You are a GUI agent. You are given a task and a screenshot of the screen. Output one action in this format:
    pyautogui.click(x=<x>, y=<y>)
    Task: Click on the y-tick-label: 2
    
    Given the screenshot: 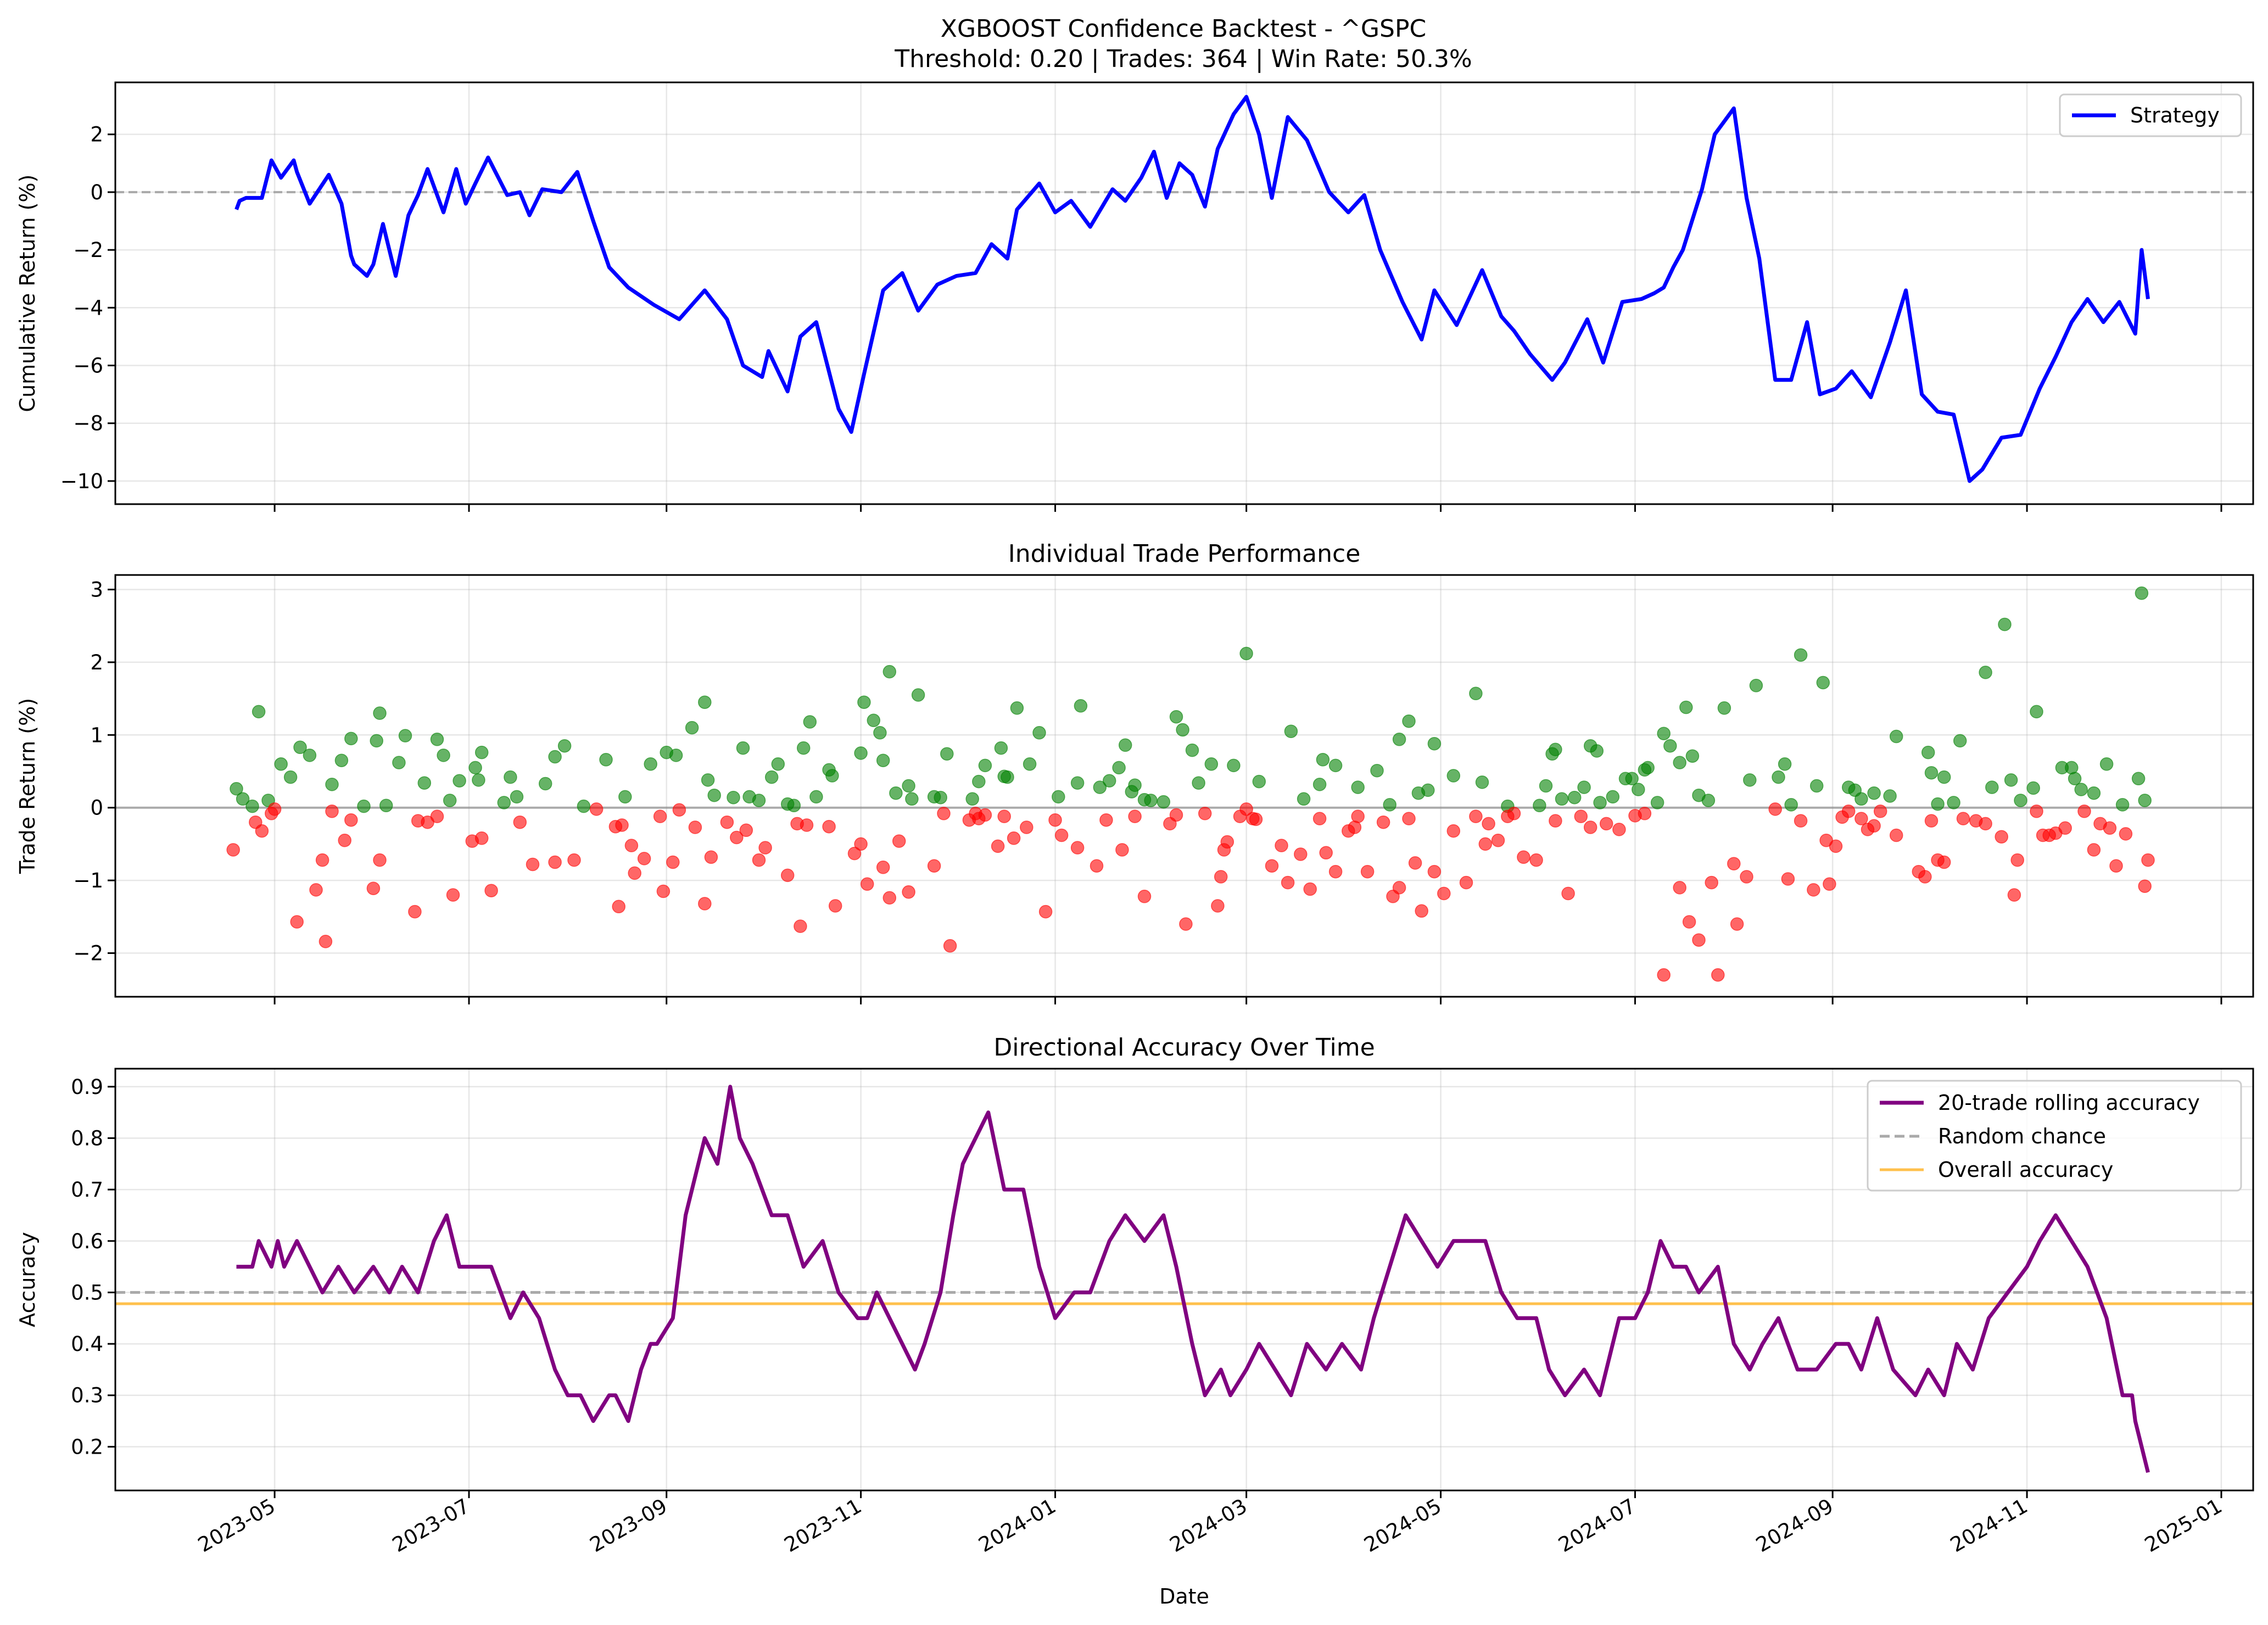 What is the action you would take?
    pyautogui.click(x=96, y=662)
    